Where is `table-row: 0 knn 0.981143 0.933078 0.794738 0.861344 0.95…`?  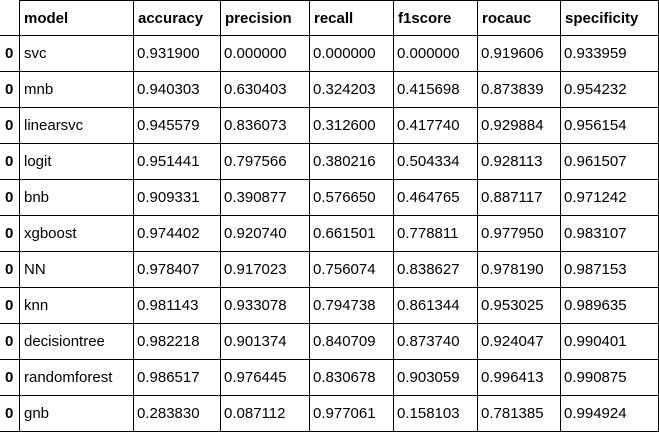
table-row: 0 knn 0.981143 0.933078 0.794738 0.861344 0.95… is located at coordinates (329, 305).